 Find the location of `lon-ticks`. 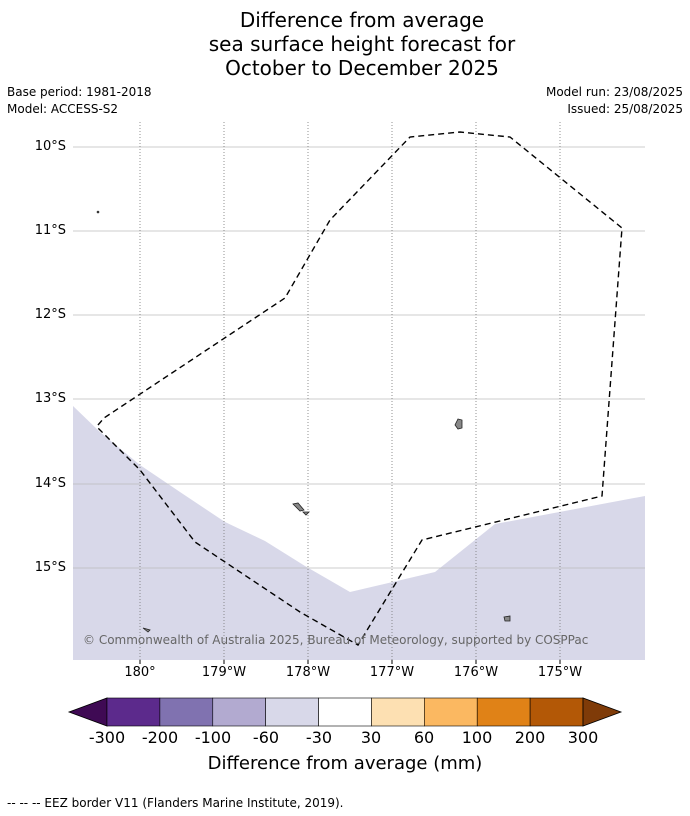

lon-ticks is located at coordinates (350, 662).